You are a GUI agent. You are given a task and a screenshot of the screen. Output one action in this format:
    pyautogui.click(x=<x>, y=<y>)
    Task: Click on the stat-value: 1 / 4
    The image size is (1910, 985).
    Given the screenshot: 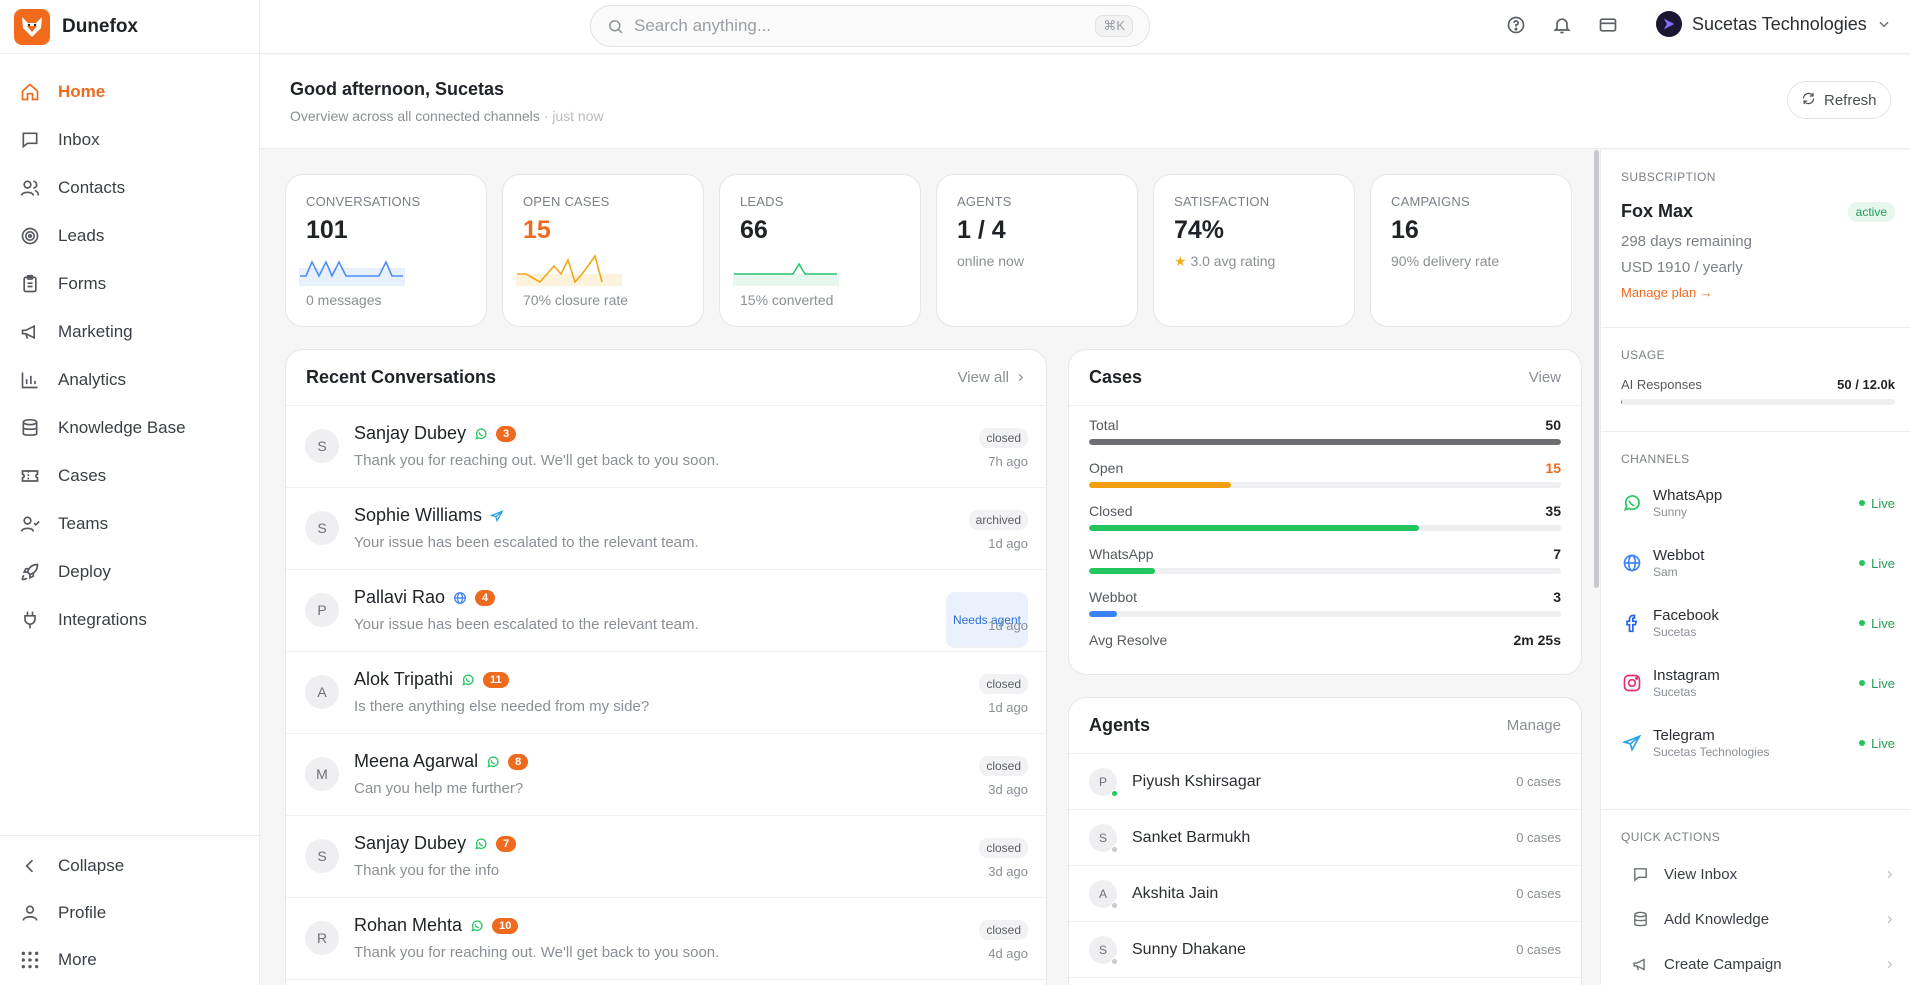 What is the action you would take?
    pyautogui.click(x=981, y=230)
    